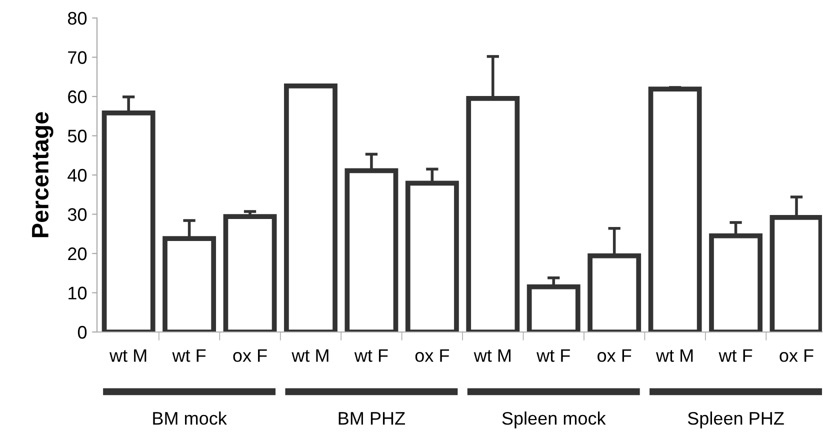 The width and height of the screenshot is (823, 439). What do you see at coordinates (77, 136) in the screenshot?
I see `y-tick-label: 50` at bounding box center [77, 136].